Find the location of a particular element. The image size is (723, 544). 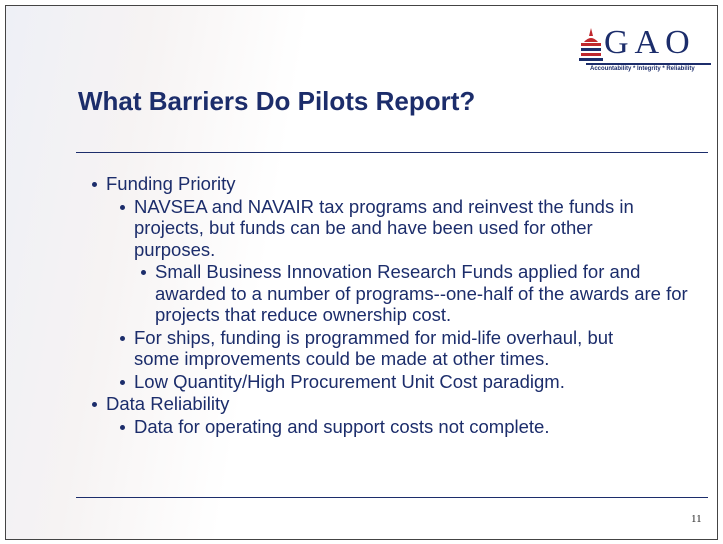

logo-bar is located at coordinates (648, 64).